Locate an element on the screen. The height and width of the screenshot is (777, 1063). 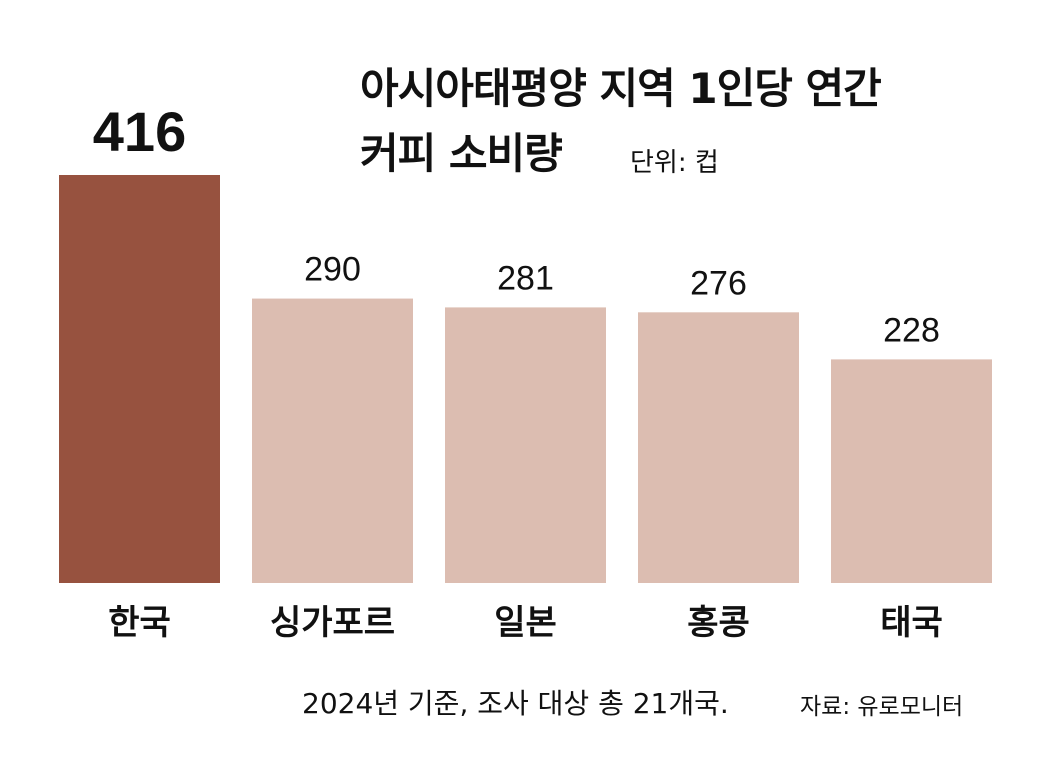
footnote-note: 2024년 기준, 조사 대상 총 21개국. is located at coordinates (515, 703).